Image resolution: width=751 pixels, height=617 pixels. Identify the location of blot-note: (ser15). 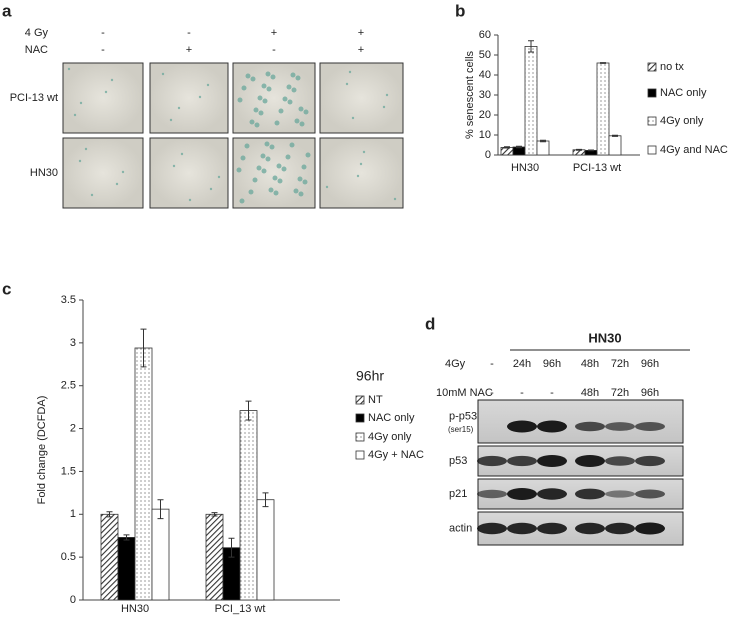
(461, 429).